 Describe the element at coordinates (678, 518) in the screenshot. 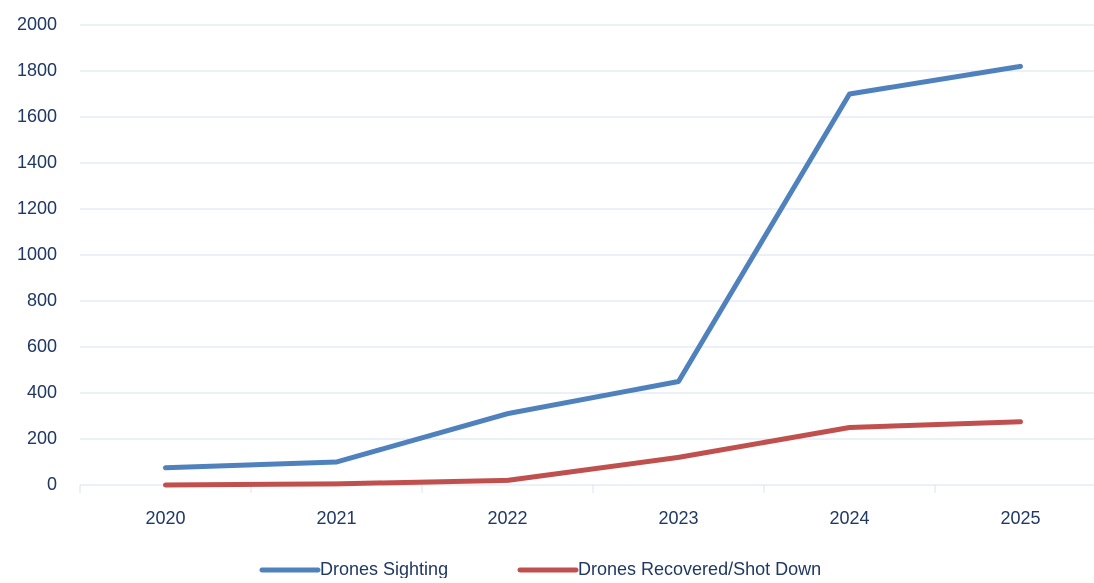

I see `x-tick-label: 2023` at that location.